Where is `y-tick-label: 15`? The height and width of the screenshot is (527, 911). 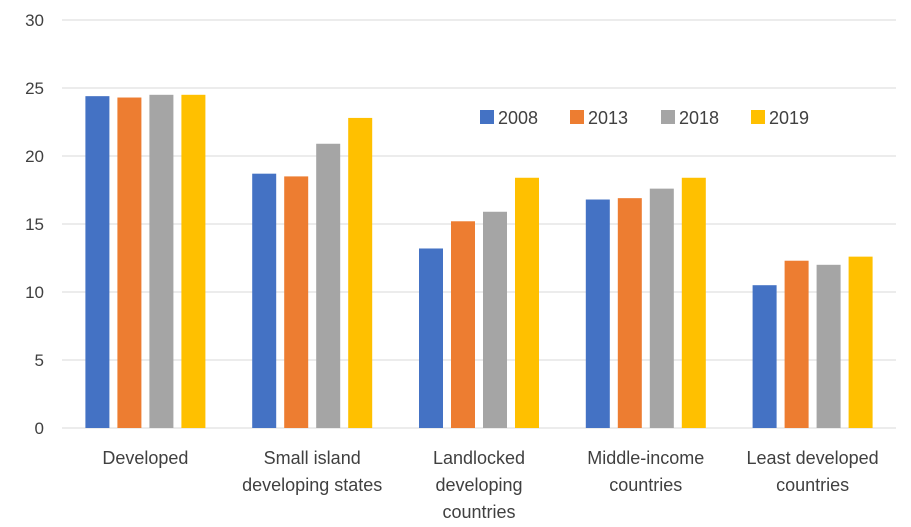
y-tick-label: 15 is located at coordinates (34, 224).